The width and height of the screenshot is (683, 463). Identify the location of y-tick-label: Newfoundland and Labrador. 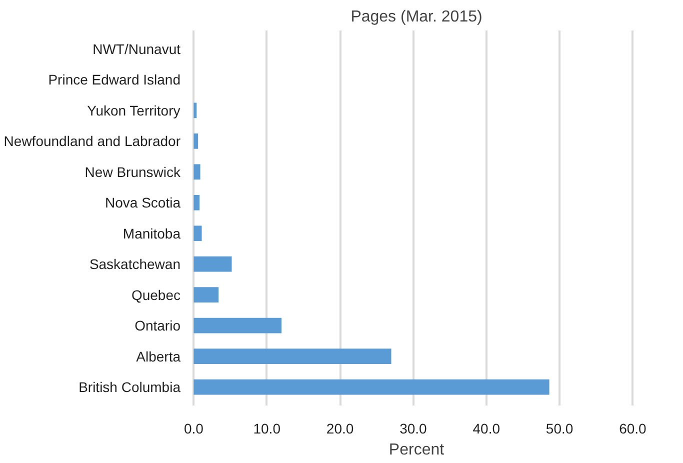
(92, 141).